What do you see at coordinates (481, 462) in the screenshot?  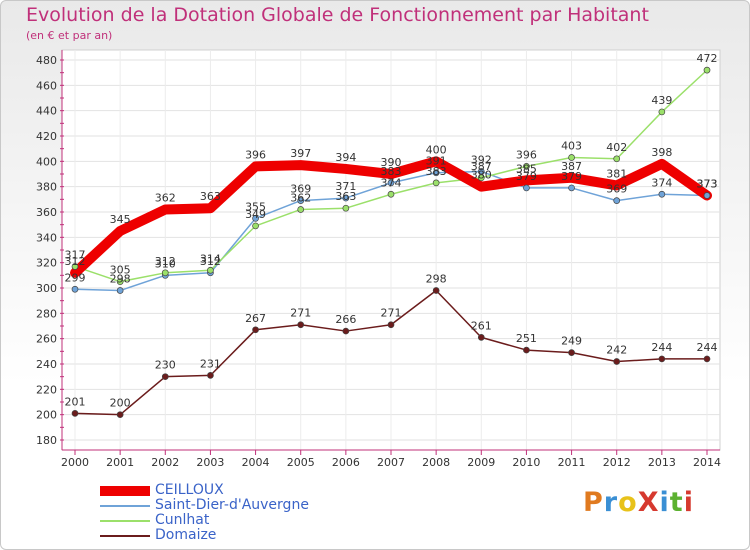 I see `x-tick-label: 2009` at bounding box center [481, 462].